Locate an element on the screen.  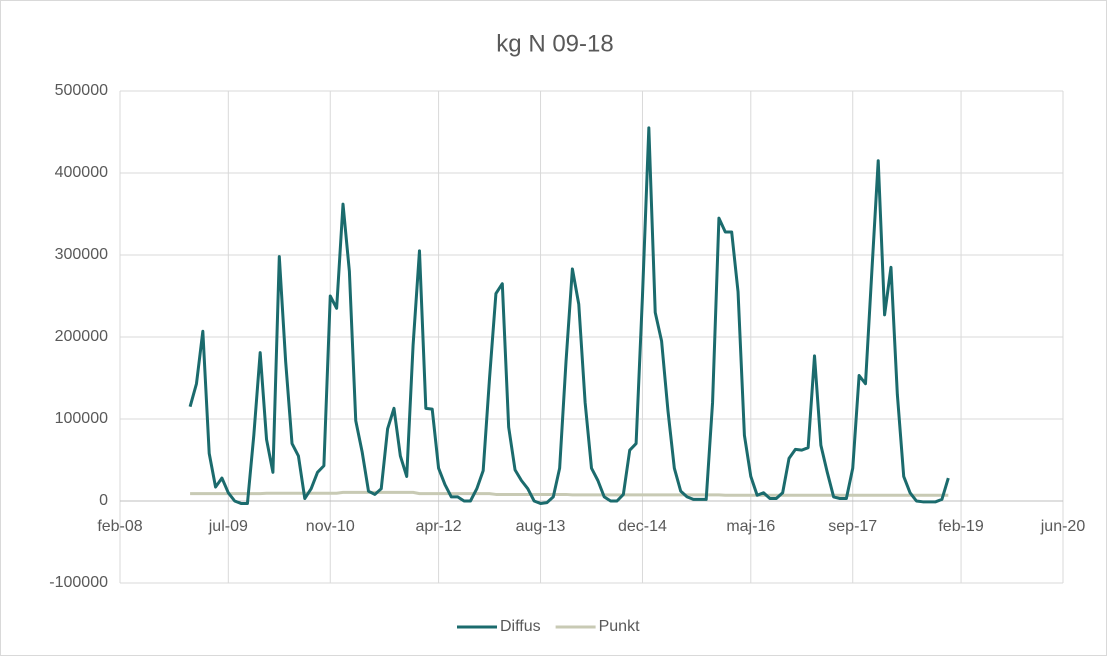
y-tick-label: 500000 is located at coordinates (81, 90).